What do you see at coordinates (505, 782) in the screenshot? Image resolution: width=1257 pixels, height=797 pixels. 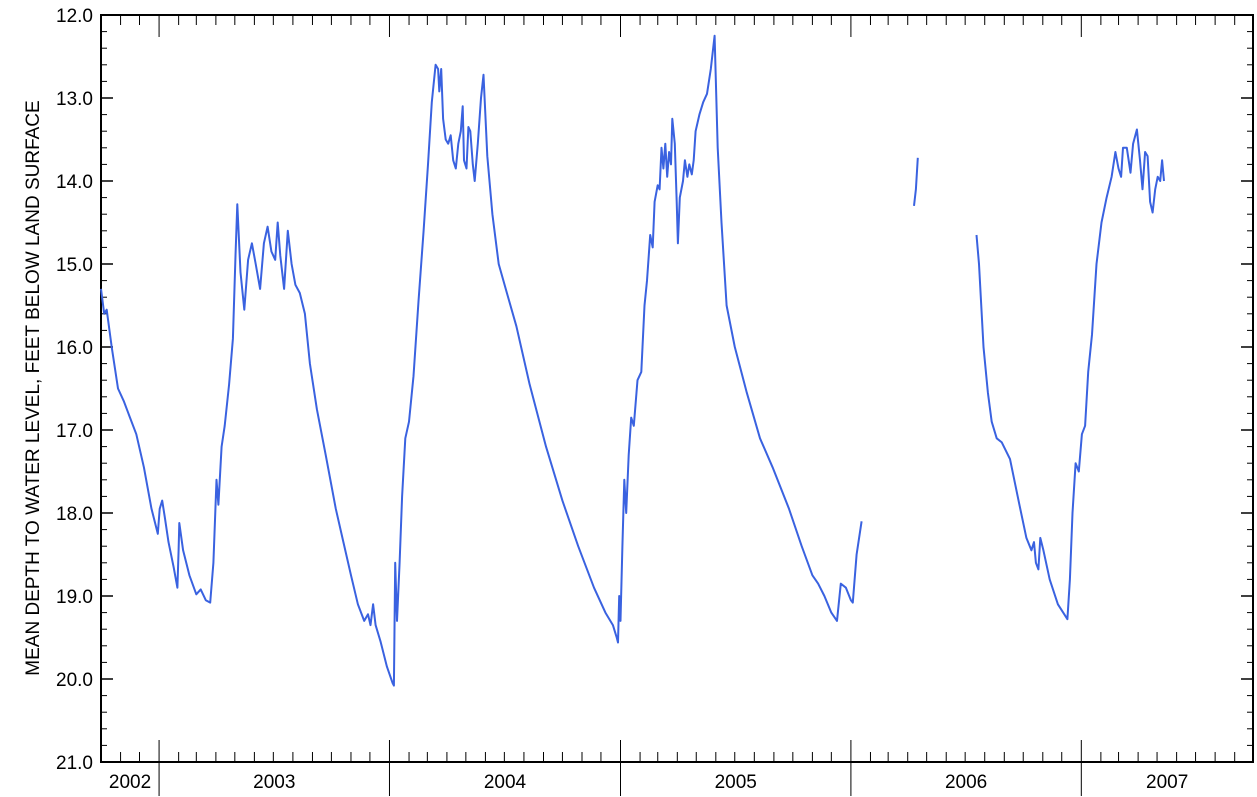 I see `x-year-label: 2004` at bounding box center [505, 782].